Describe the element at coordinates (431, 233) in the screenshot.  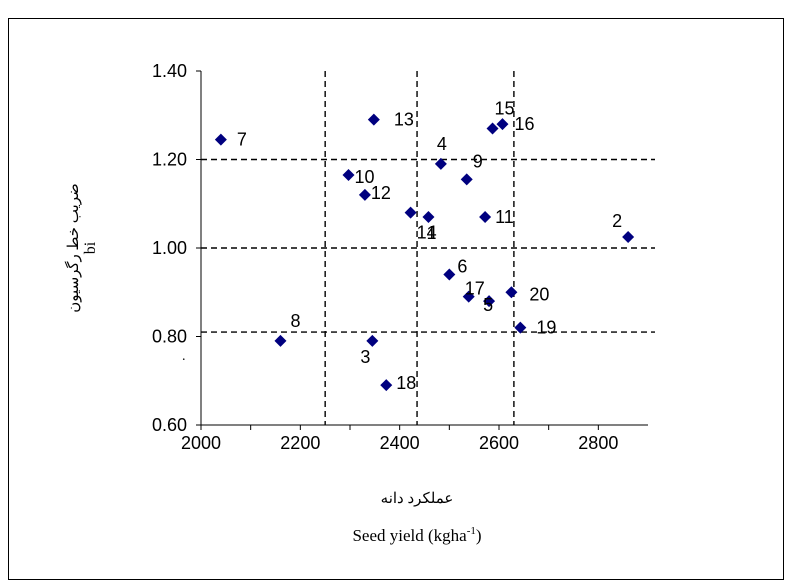
I see `data-point-label: 1` at that location.